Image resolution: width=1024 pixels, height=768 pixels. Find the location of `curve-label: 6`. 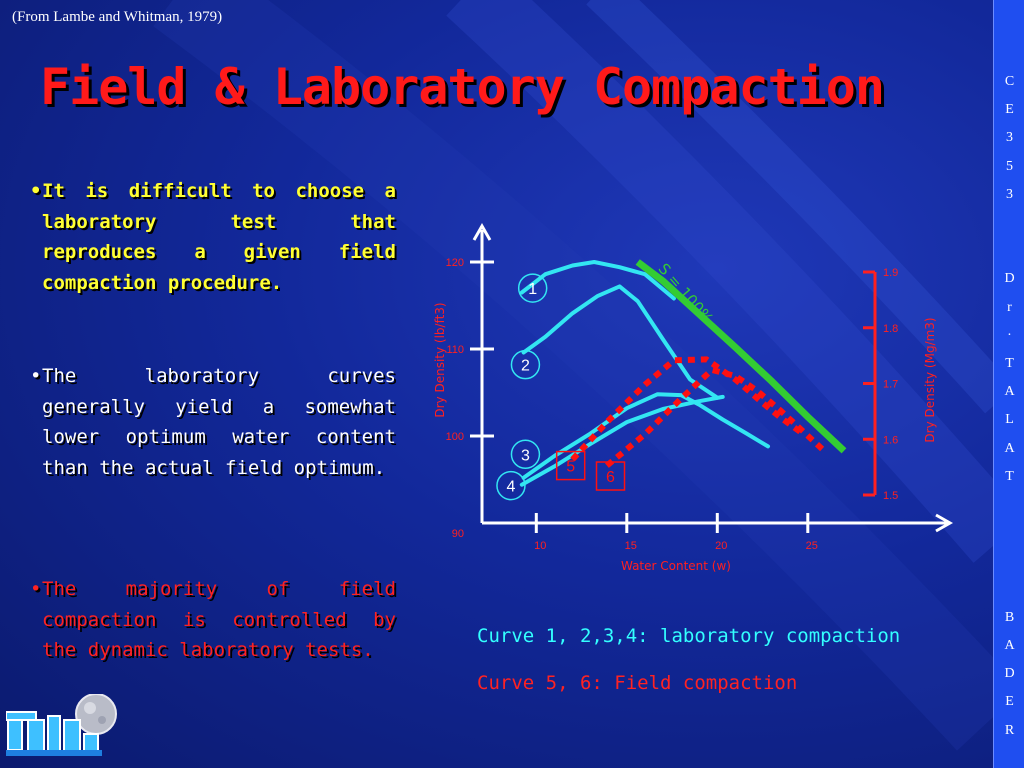

curve-label: 6 is located at coordinates (610, 477).